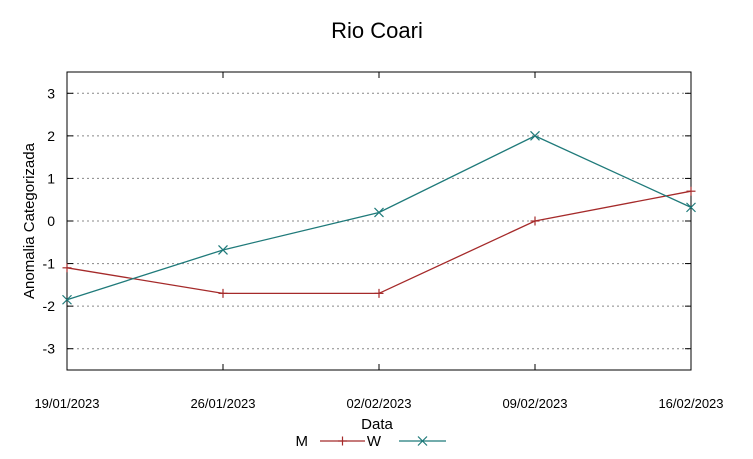 The image size is (753, 459). I want to click on y-tick-label: 3, so click(51, 93).